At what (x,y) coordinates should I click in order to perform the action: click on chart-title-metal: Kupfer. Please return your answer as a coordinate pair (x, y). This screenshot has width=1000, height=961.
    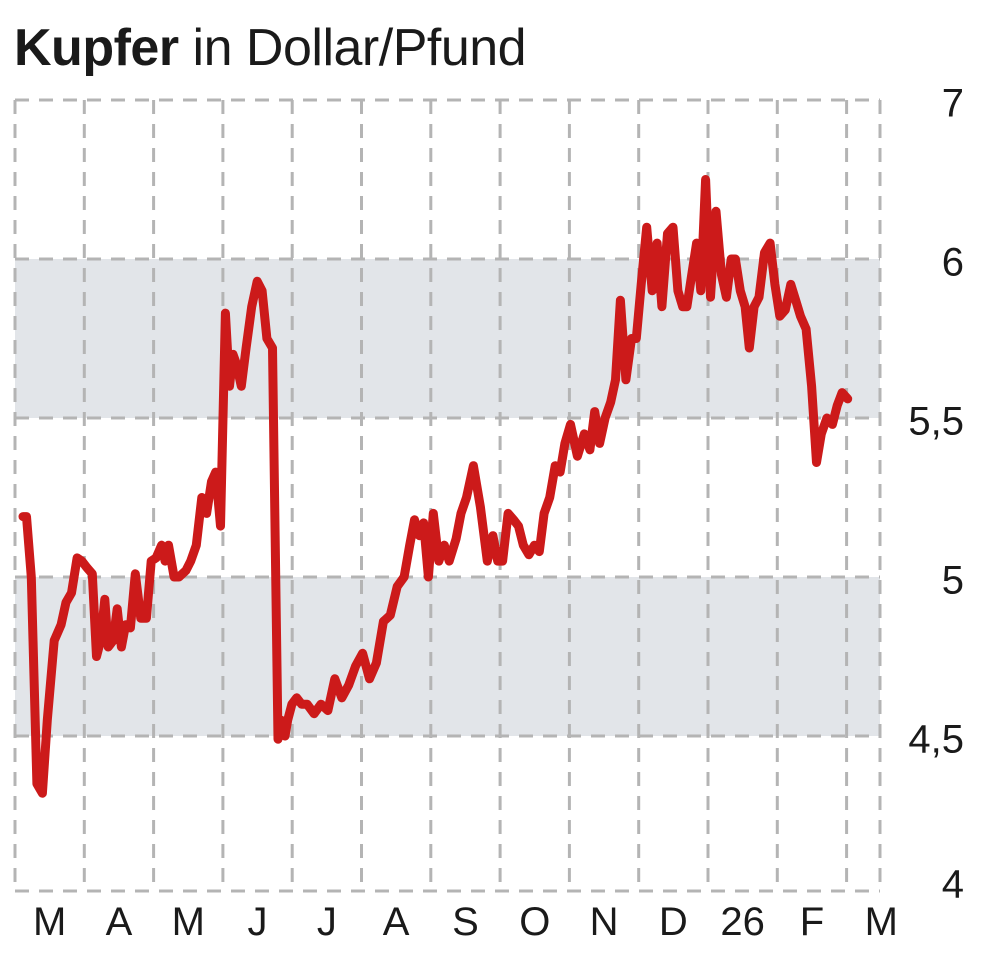
    Looking at the image, I should click on (96, 48).